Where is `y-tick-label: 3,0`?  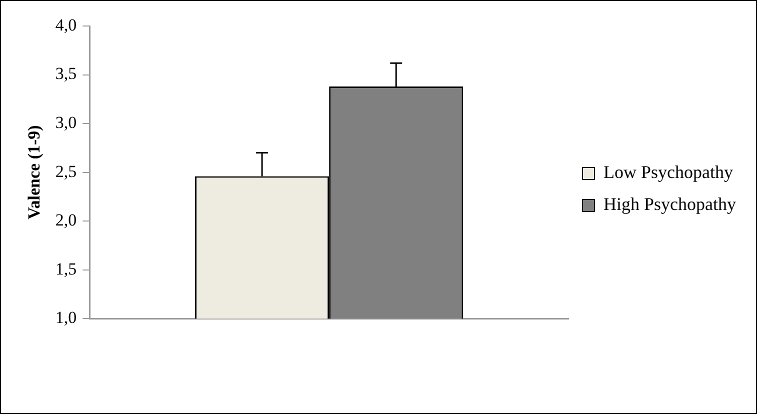
y-tick-label: 3,0 is located at coordinates (66, 122).